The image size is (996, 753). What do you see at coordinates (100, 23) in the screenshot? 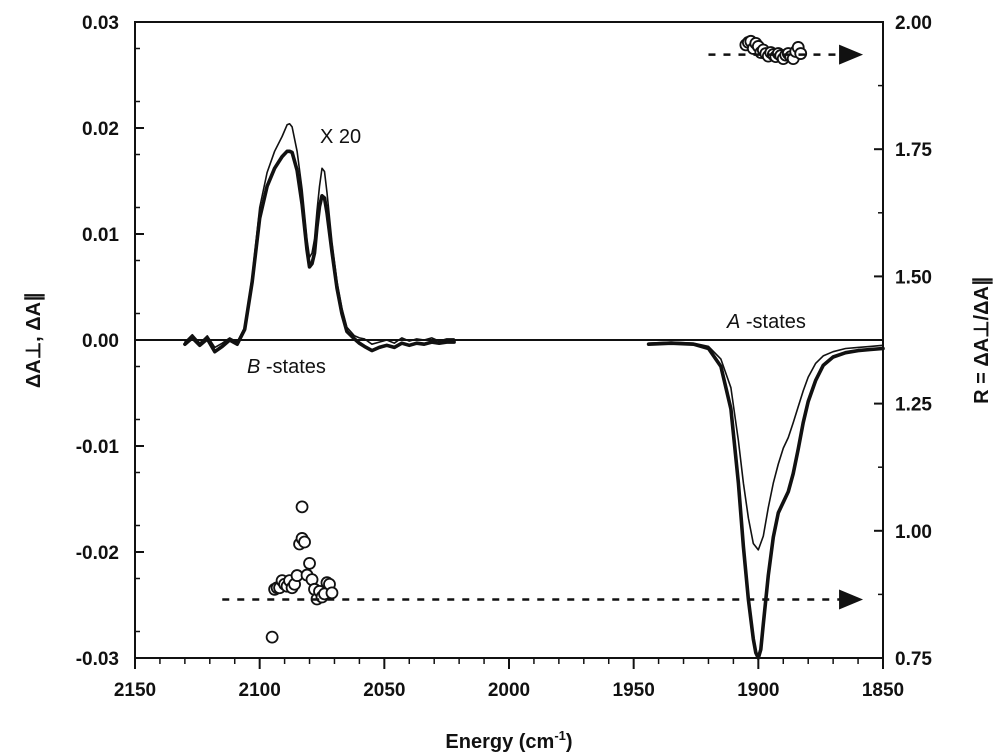
I see `y-left-tick-label: 0.03` at bounding box center [100, 23].